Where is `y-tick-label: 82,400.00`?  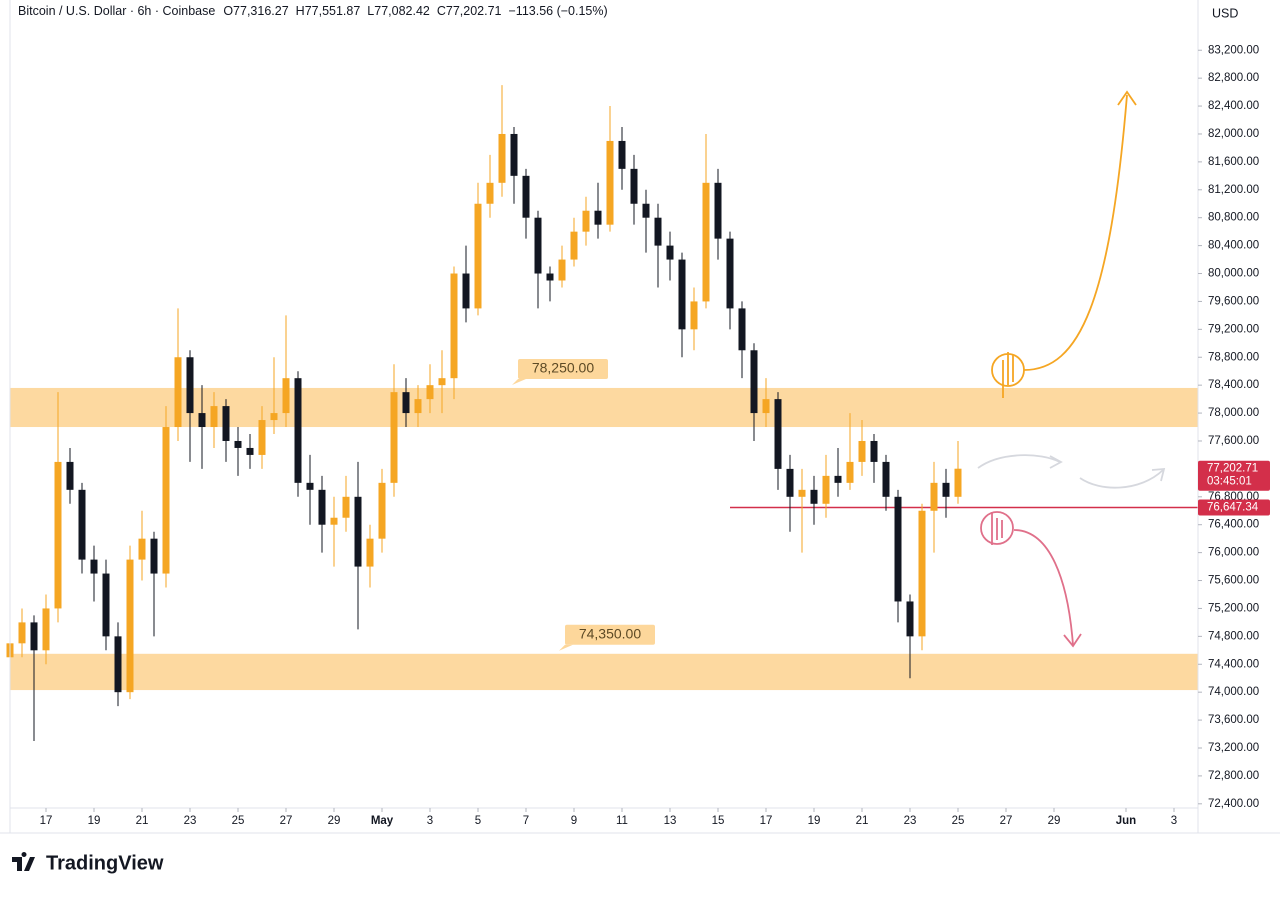
y-tick-label: 82,400.00 is located at coordinates (1233, 106).